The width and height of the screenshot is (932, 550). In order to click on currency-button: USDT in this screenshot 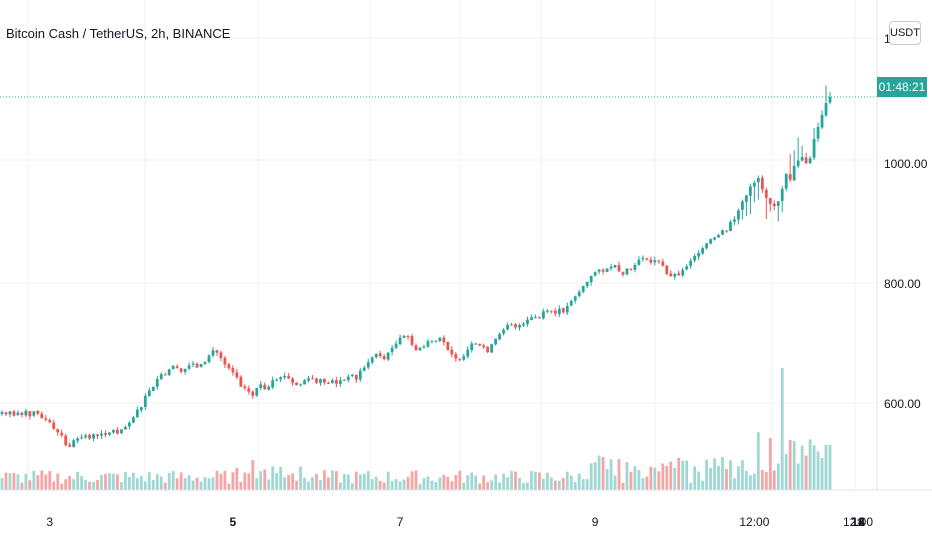, I will do `click(905, 33)`.